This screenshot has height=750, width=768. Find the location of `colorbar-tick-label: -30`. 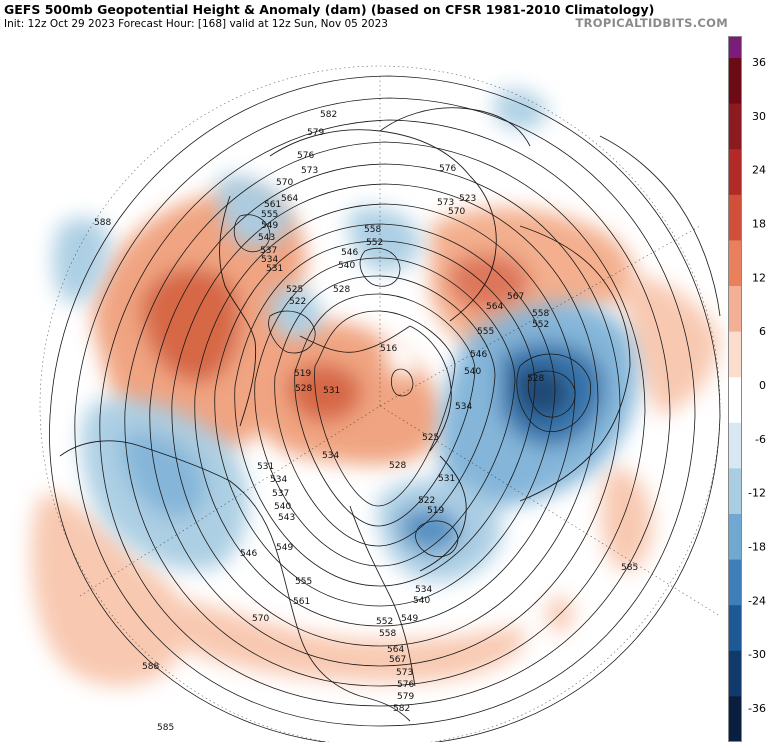

colorbar-tick-label: -30 is located at coordinates (757, 654).